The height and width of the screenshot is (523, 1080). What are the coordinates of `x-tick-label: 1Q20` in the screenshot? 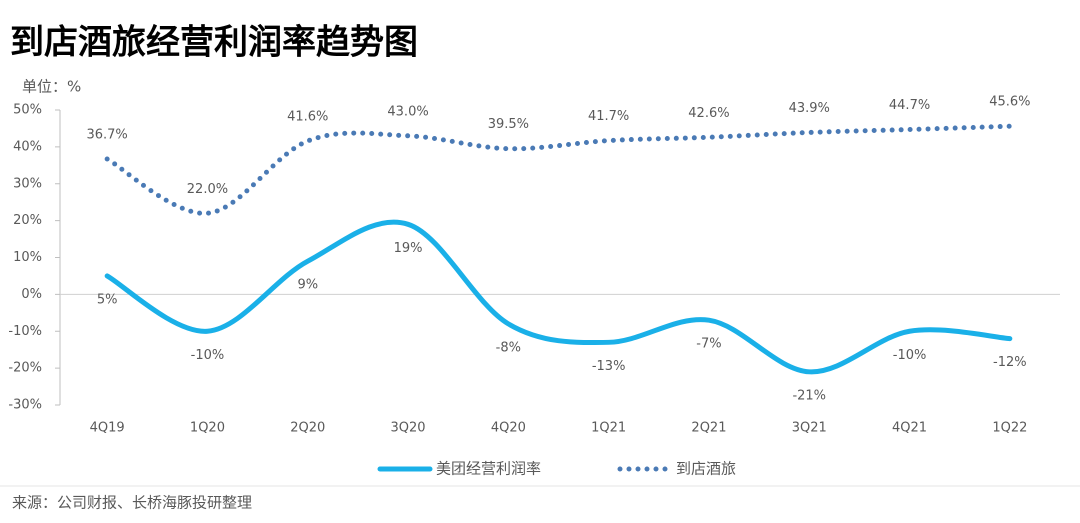 It's located at (207, 428).